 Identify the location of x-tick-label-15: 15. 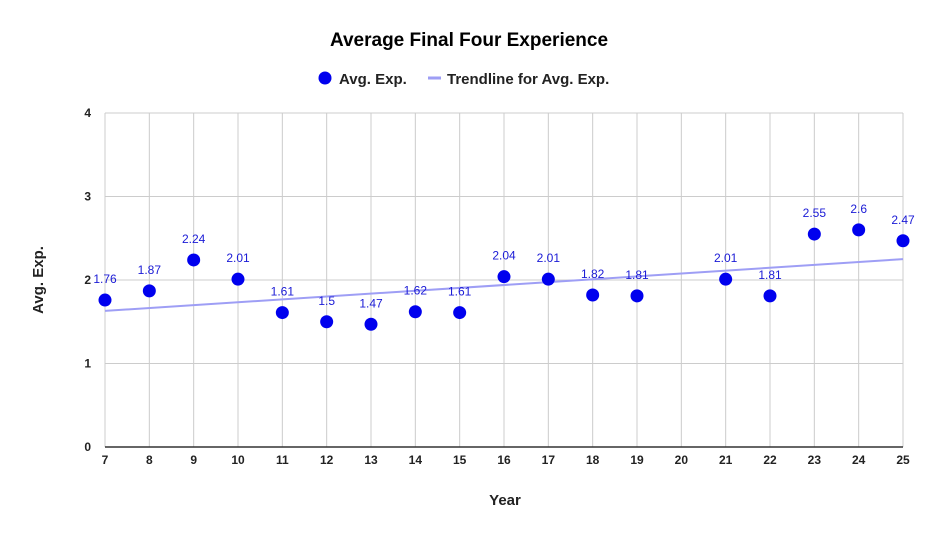
(460, 460).